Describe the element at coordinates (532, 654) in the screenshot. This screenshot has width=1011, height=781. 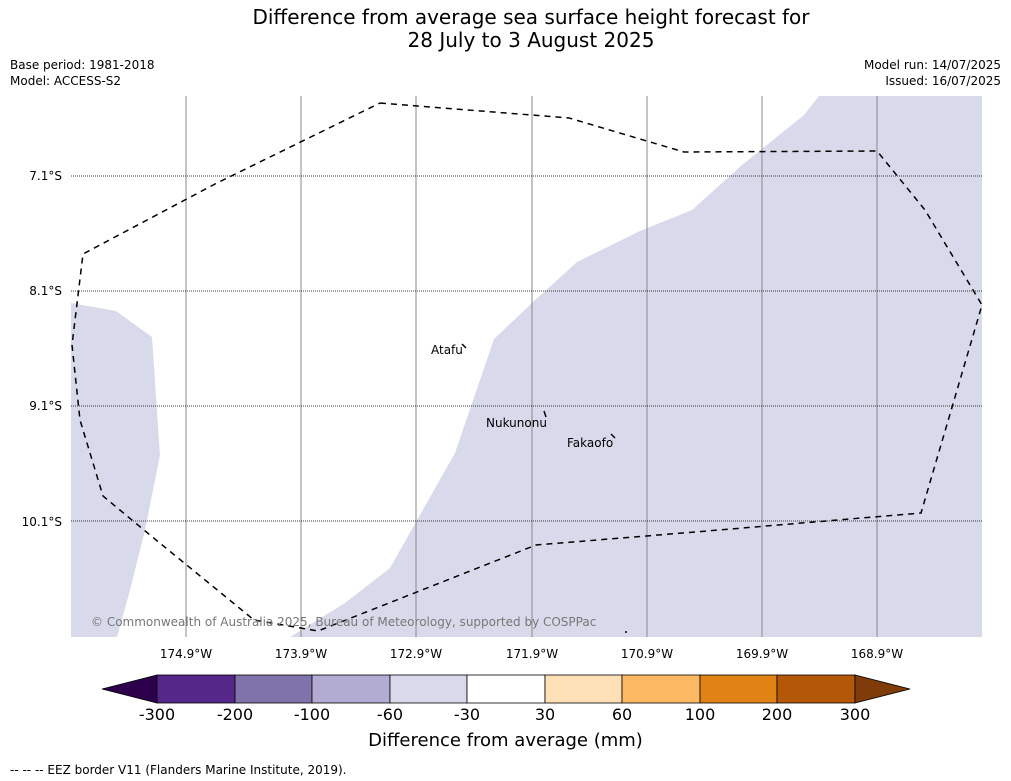
I see `lon-label: 171.9°W` at that location.